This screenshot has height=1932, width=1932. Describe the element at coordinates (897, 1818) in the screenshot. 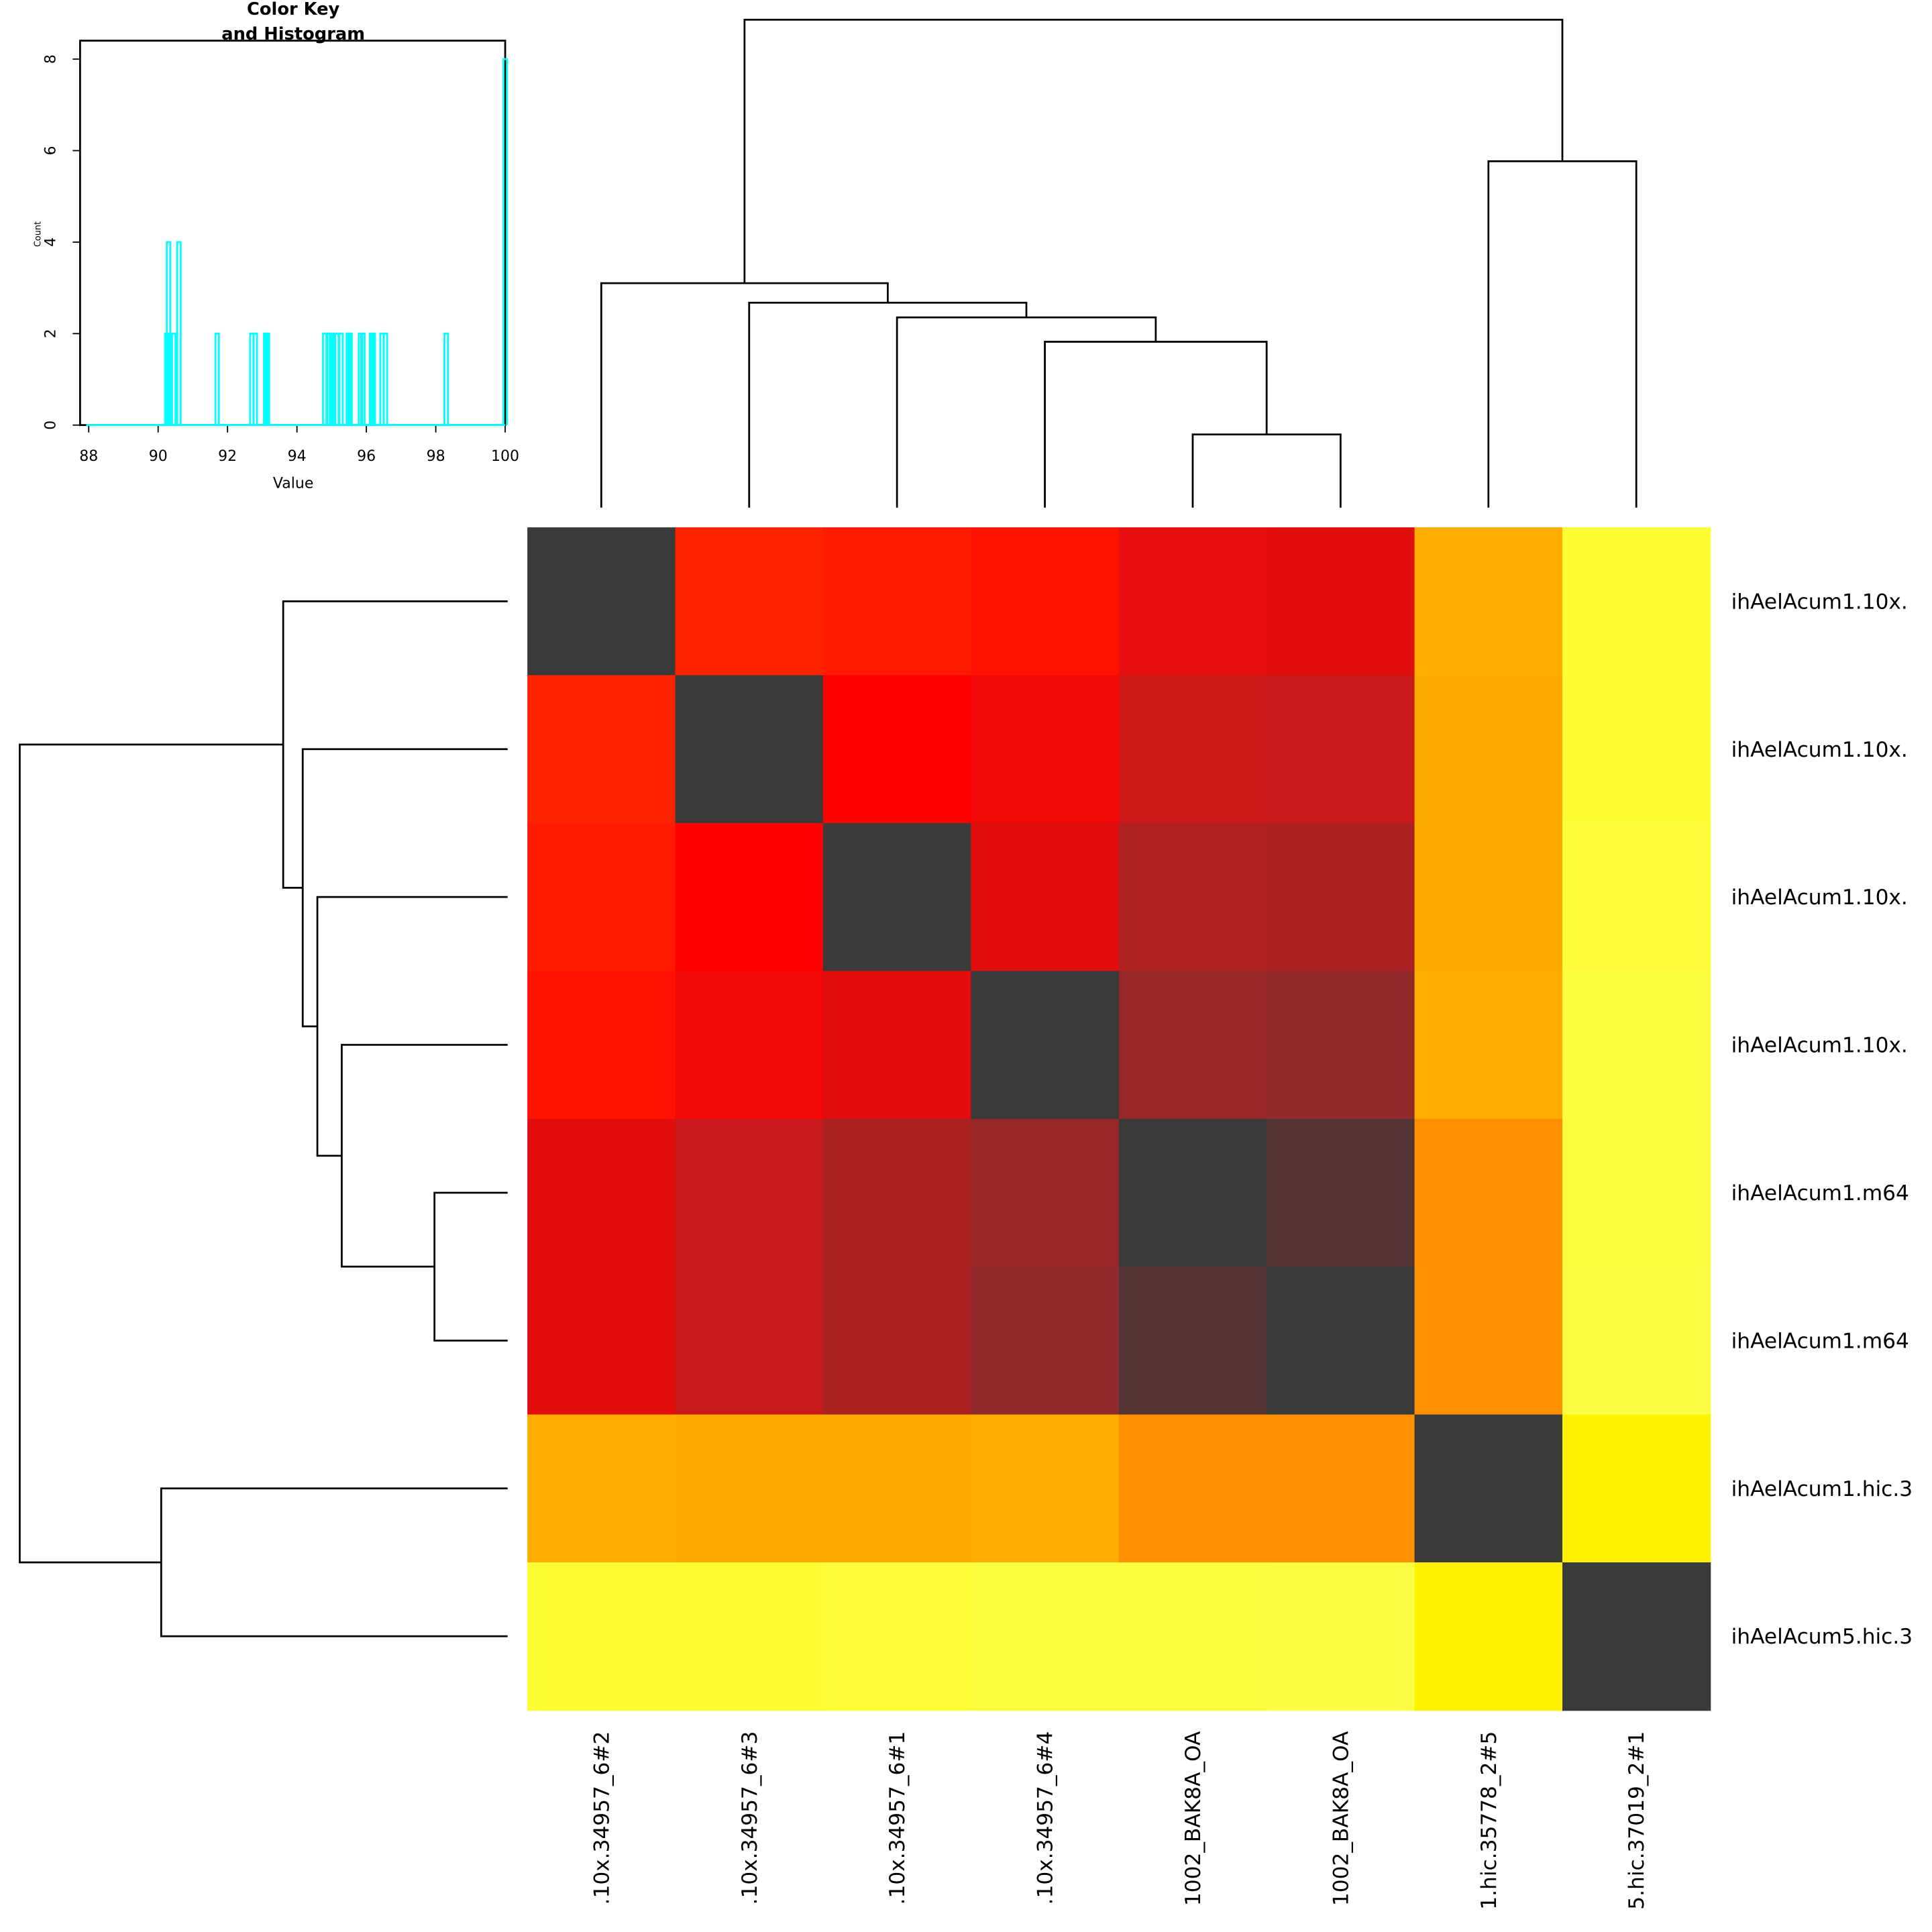

I see `col-label: .10x.34957_6#1` at that location.